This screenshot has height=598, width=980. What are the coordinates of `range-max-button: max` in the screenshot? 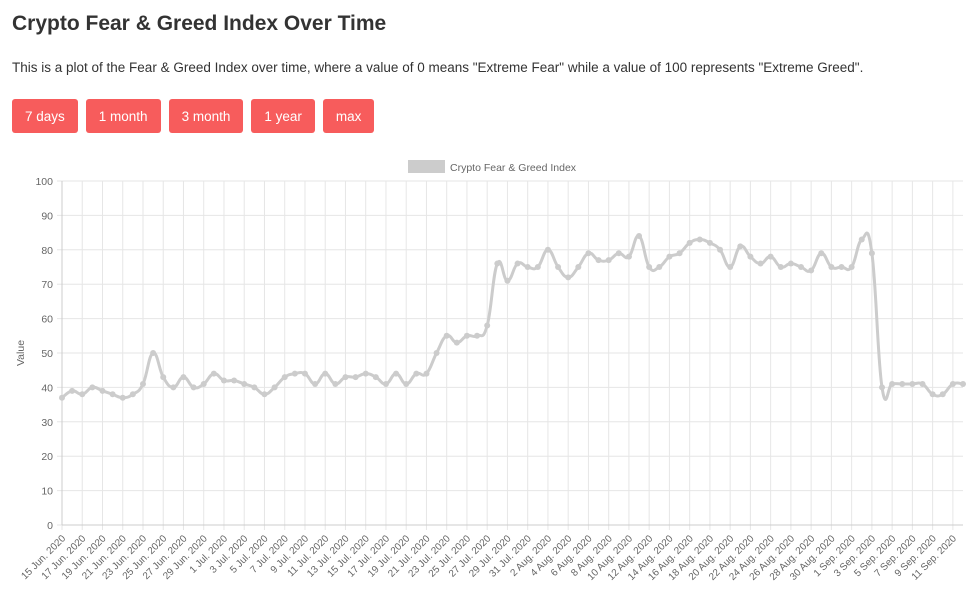 It's located at (348, 116).